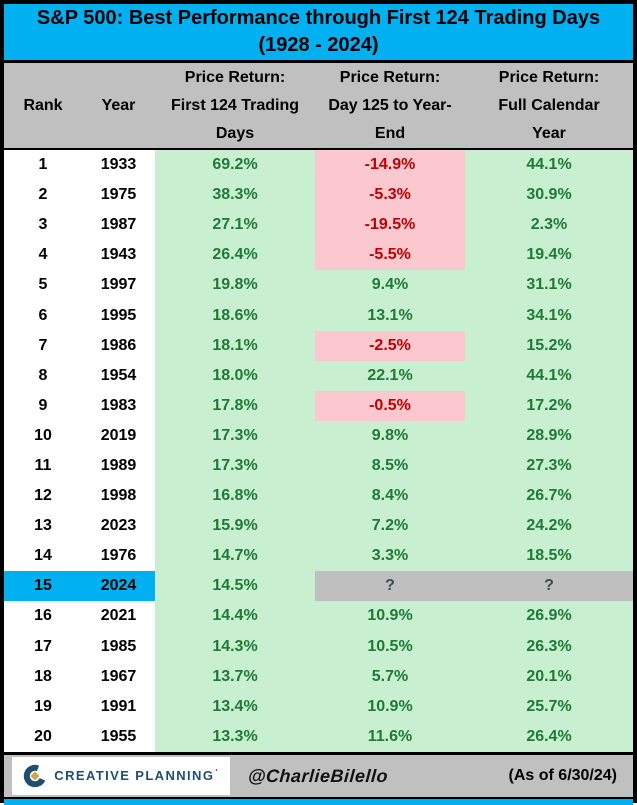 The height and width of the screenshot is (805, 637). Describe the element at coordinates (549, 105) in the screenshot. I see `header-line: Full Calendar` at that location.